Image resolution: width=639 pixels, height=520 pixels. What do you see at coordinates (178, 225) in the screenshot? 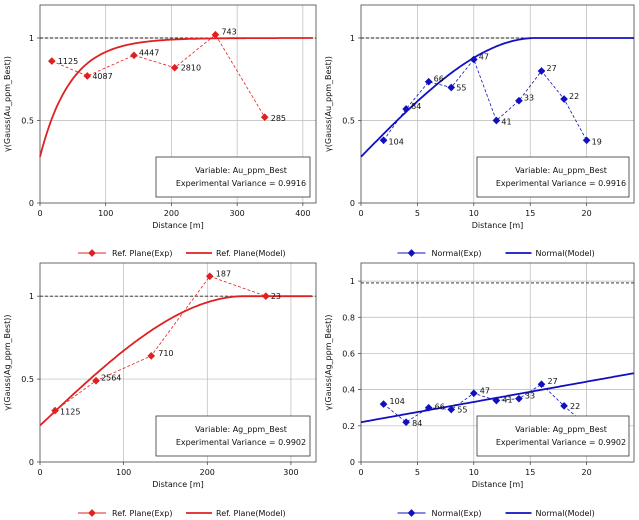
I see `x-axis-label: Distance [m]` at bounding box center [178, 225].